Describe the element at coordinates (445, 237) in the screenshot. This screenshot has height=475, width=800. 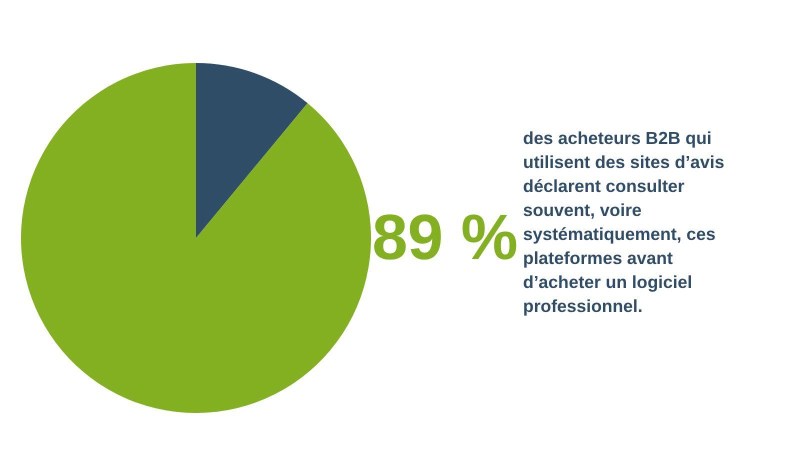
I see `data-label: 89 %` at that location.